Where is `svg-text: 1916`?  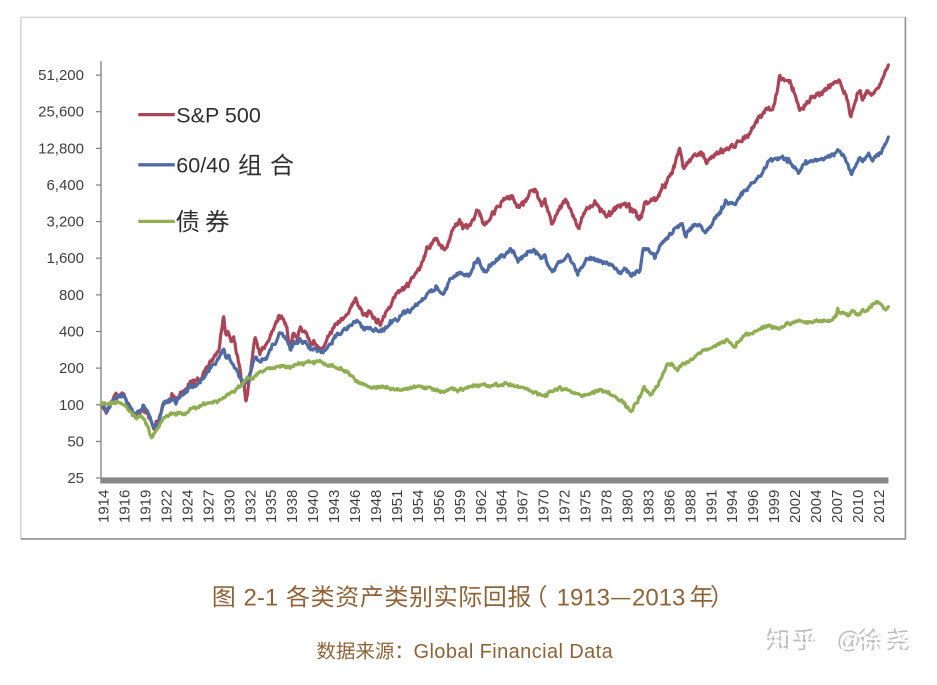 svg-text: 1916 is located at coordinates (125, 506).